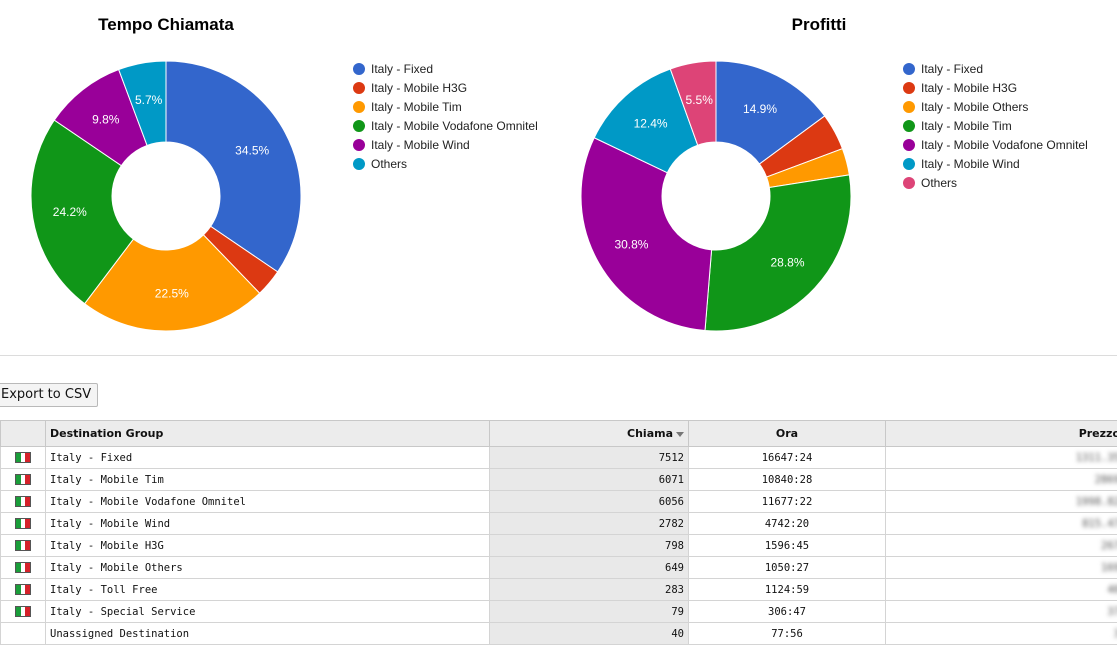  I want to click on destination-cell: Italy - Mobile Tim, so click(267, 479).